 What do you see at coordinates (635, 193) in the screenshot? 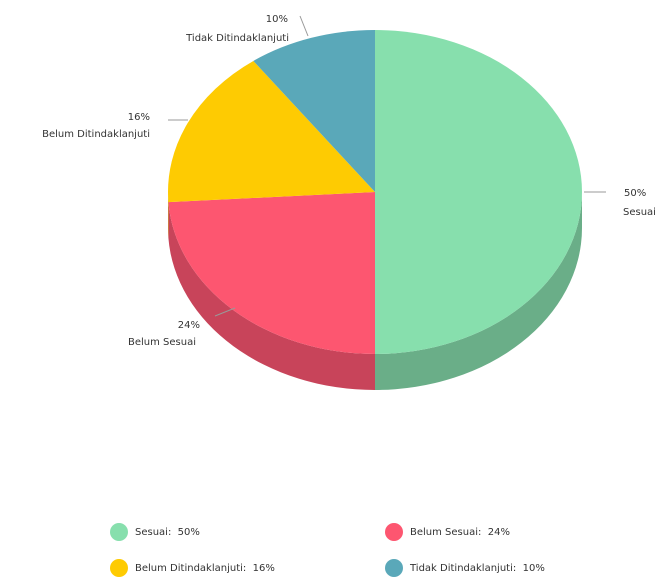
I see `data-label-percent-sesuai: 50%` at bounding box center [635, 193].